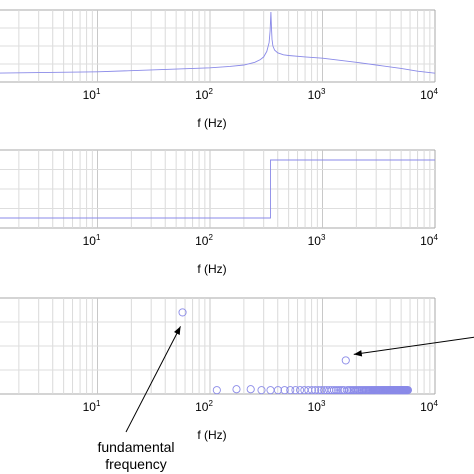  I want to click on annotation-arrow-fundamental, so click(153, 379).